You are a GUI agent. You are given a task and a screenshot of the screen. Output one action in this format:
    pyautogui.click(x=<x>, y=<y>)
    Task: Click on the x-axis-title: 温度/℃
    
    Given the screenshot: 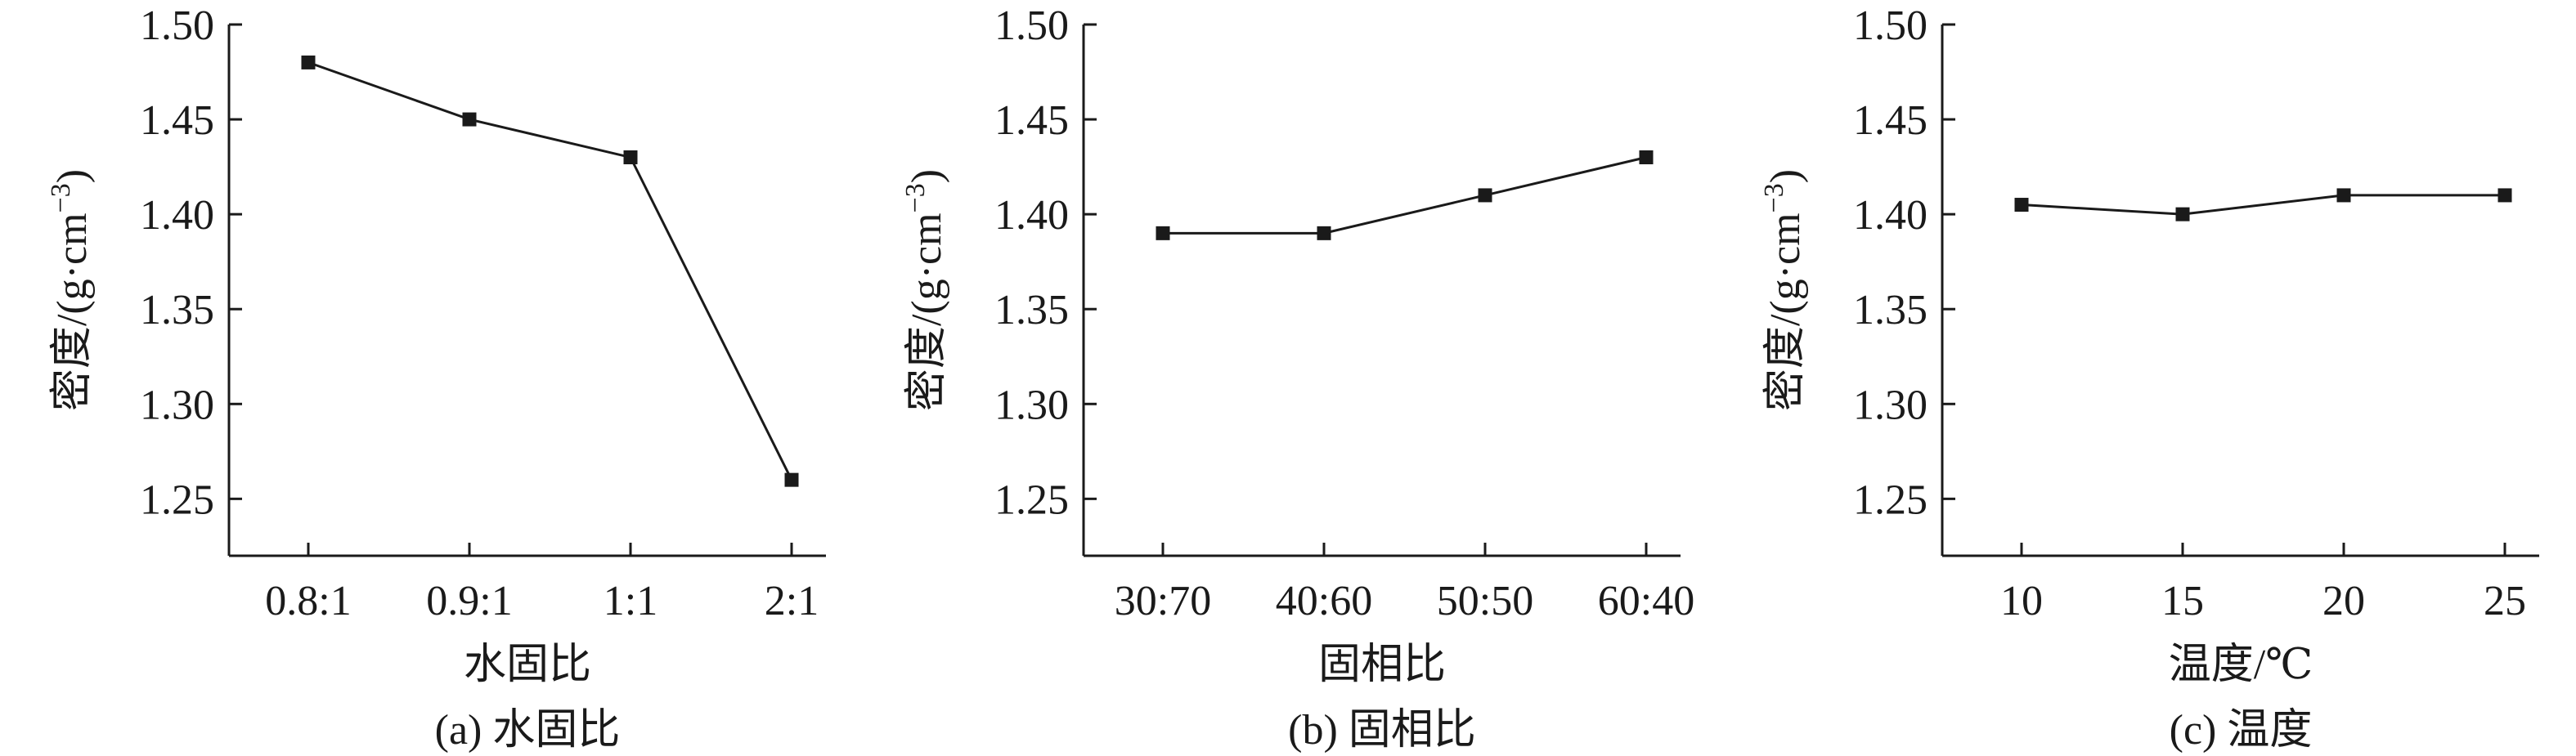 What is the action you would take?
    pyautogui.click(x=2241, y=665)
    